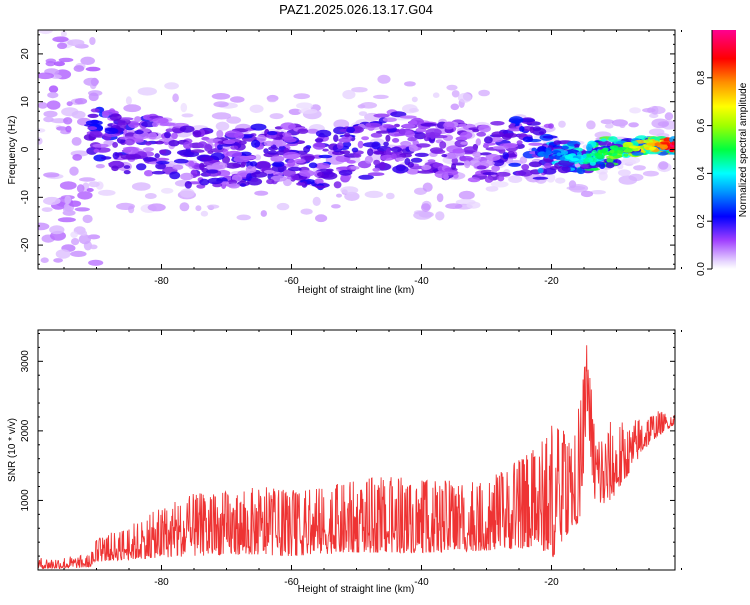  I want to click on y-tick-label: -10, so click(25, 197).